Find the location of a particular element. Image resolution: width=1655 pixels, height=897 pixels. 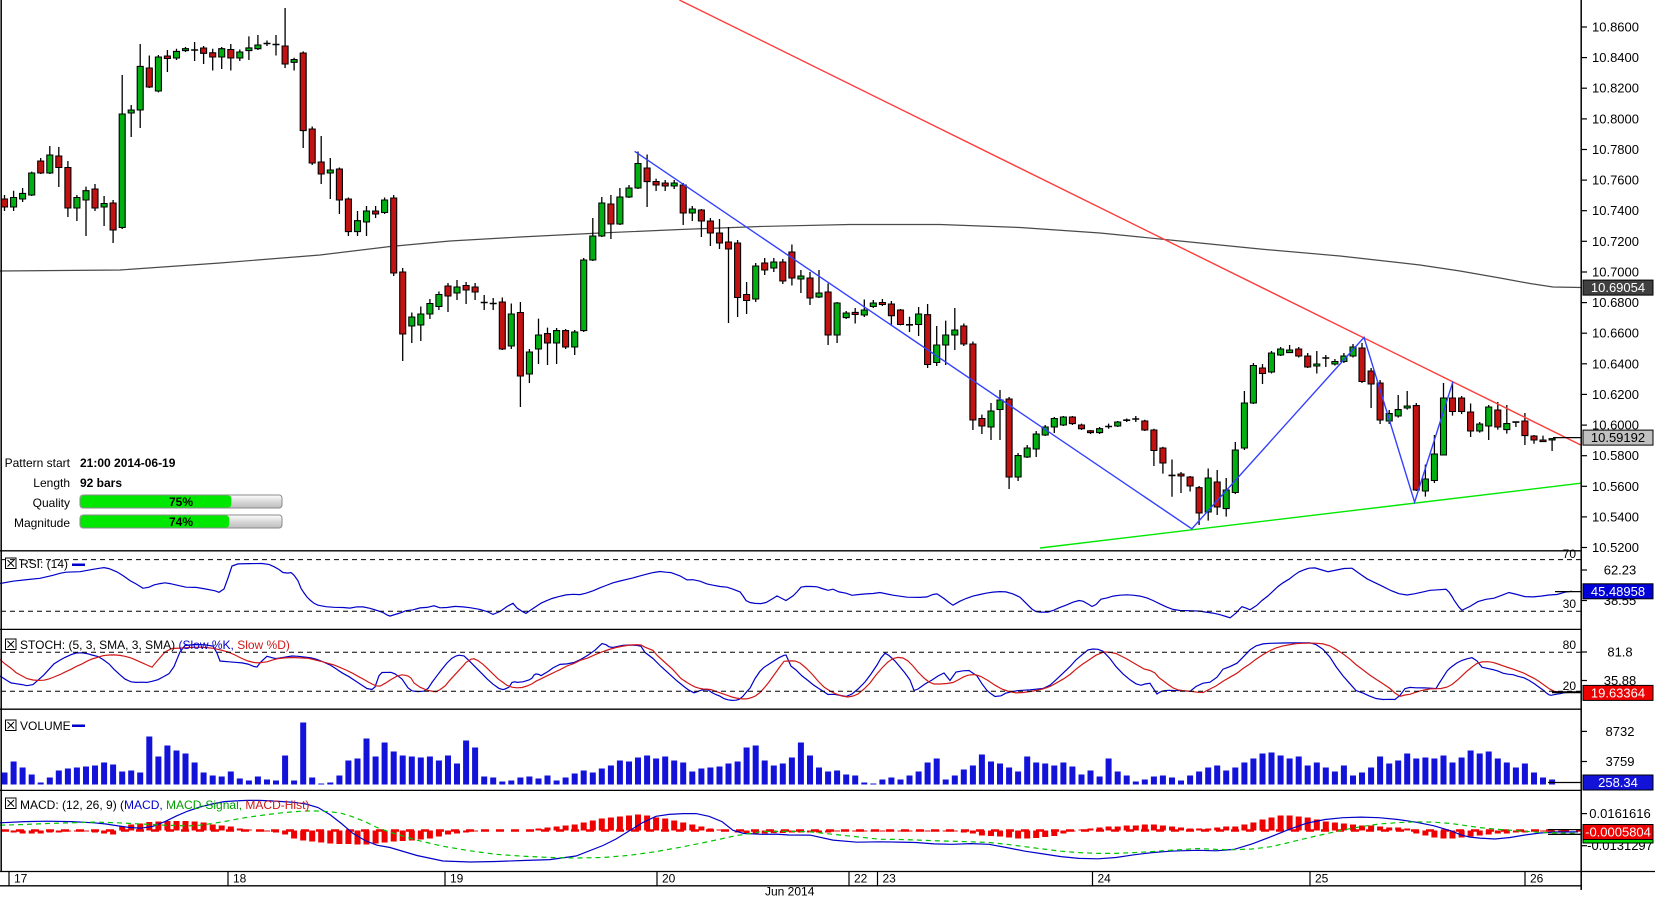

svg-text: 10.6800 is located at coordinates (1615, 302).